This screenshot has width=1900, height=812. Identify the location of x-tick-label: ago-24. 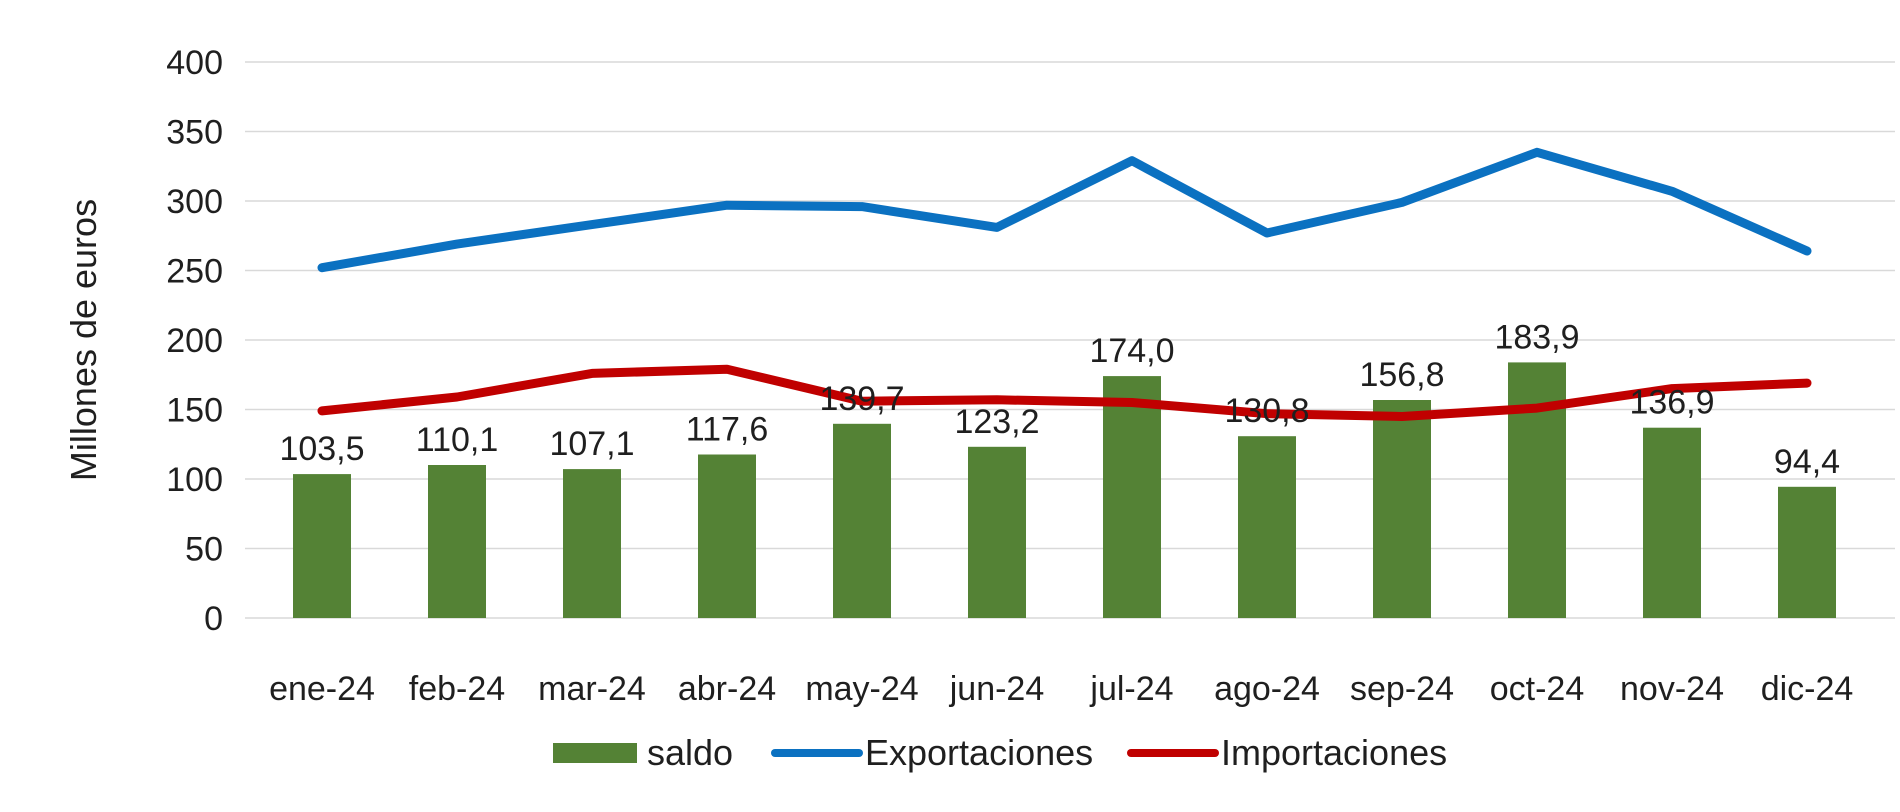
(1267, 689).